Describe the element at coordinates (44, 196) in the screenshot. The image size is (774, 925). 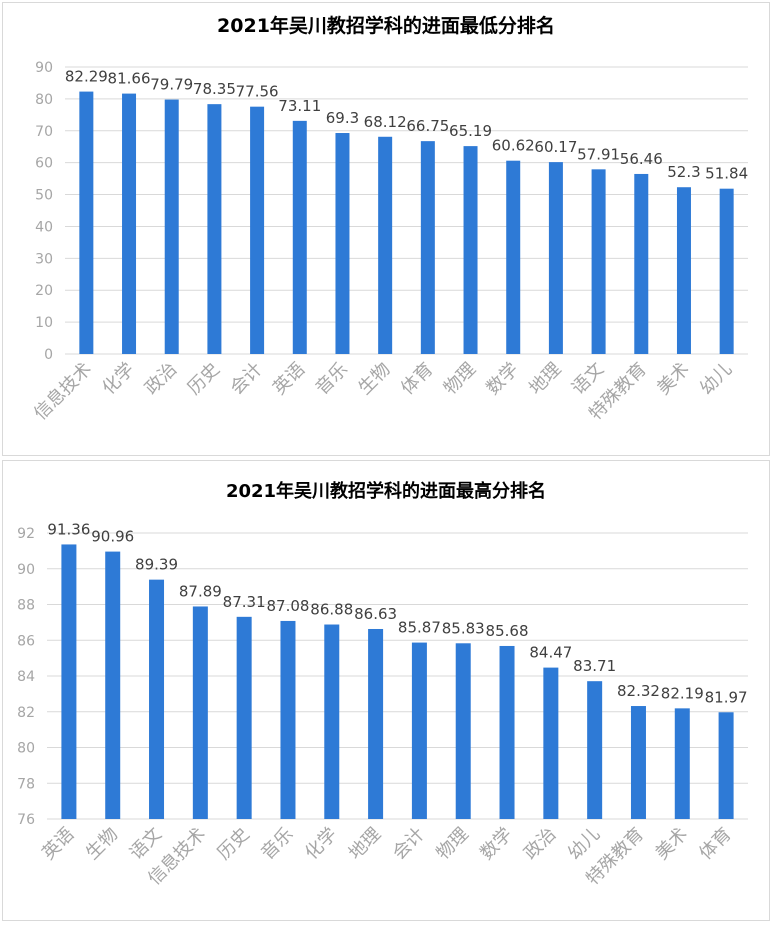
I see `y-tick-label: 50` at that location.